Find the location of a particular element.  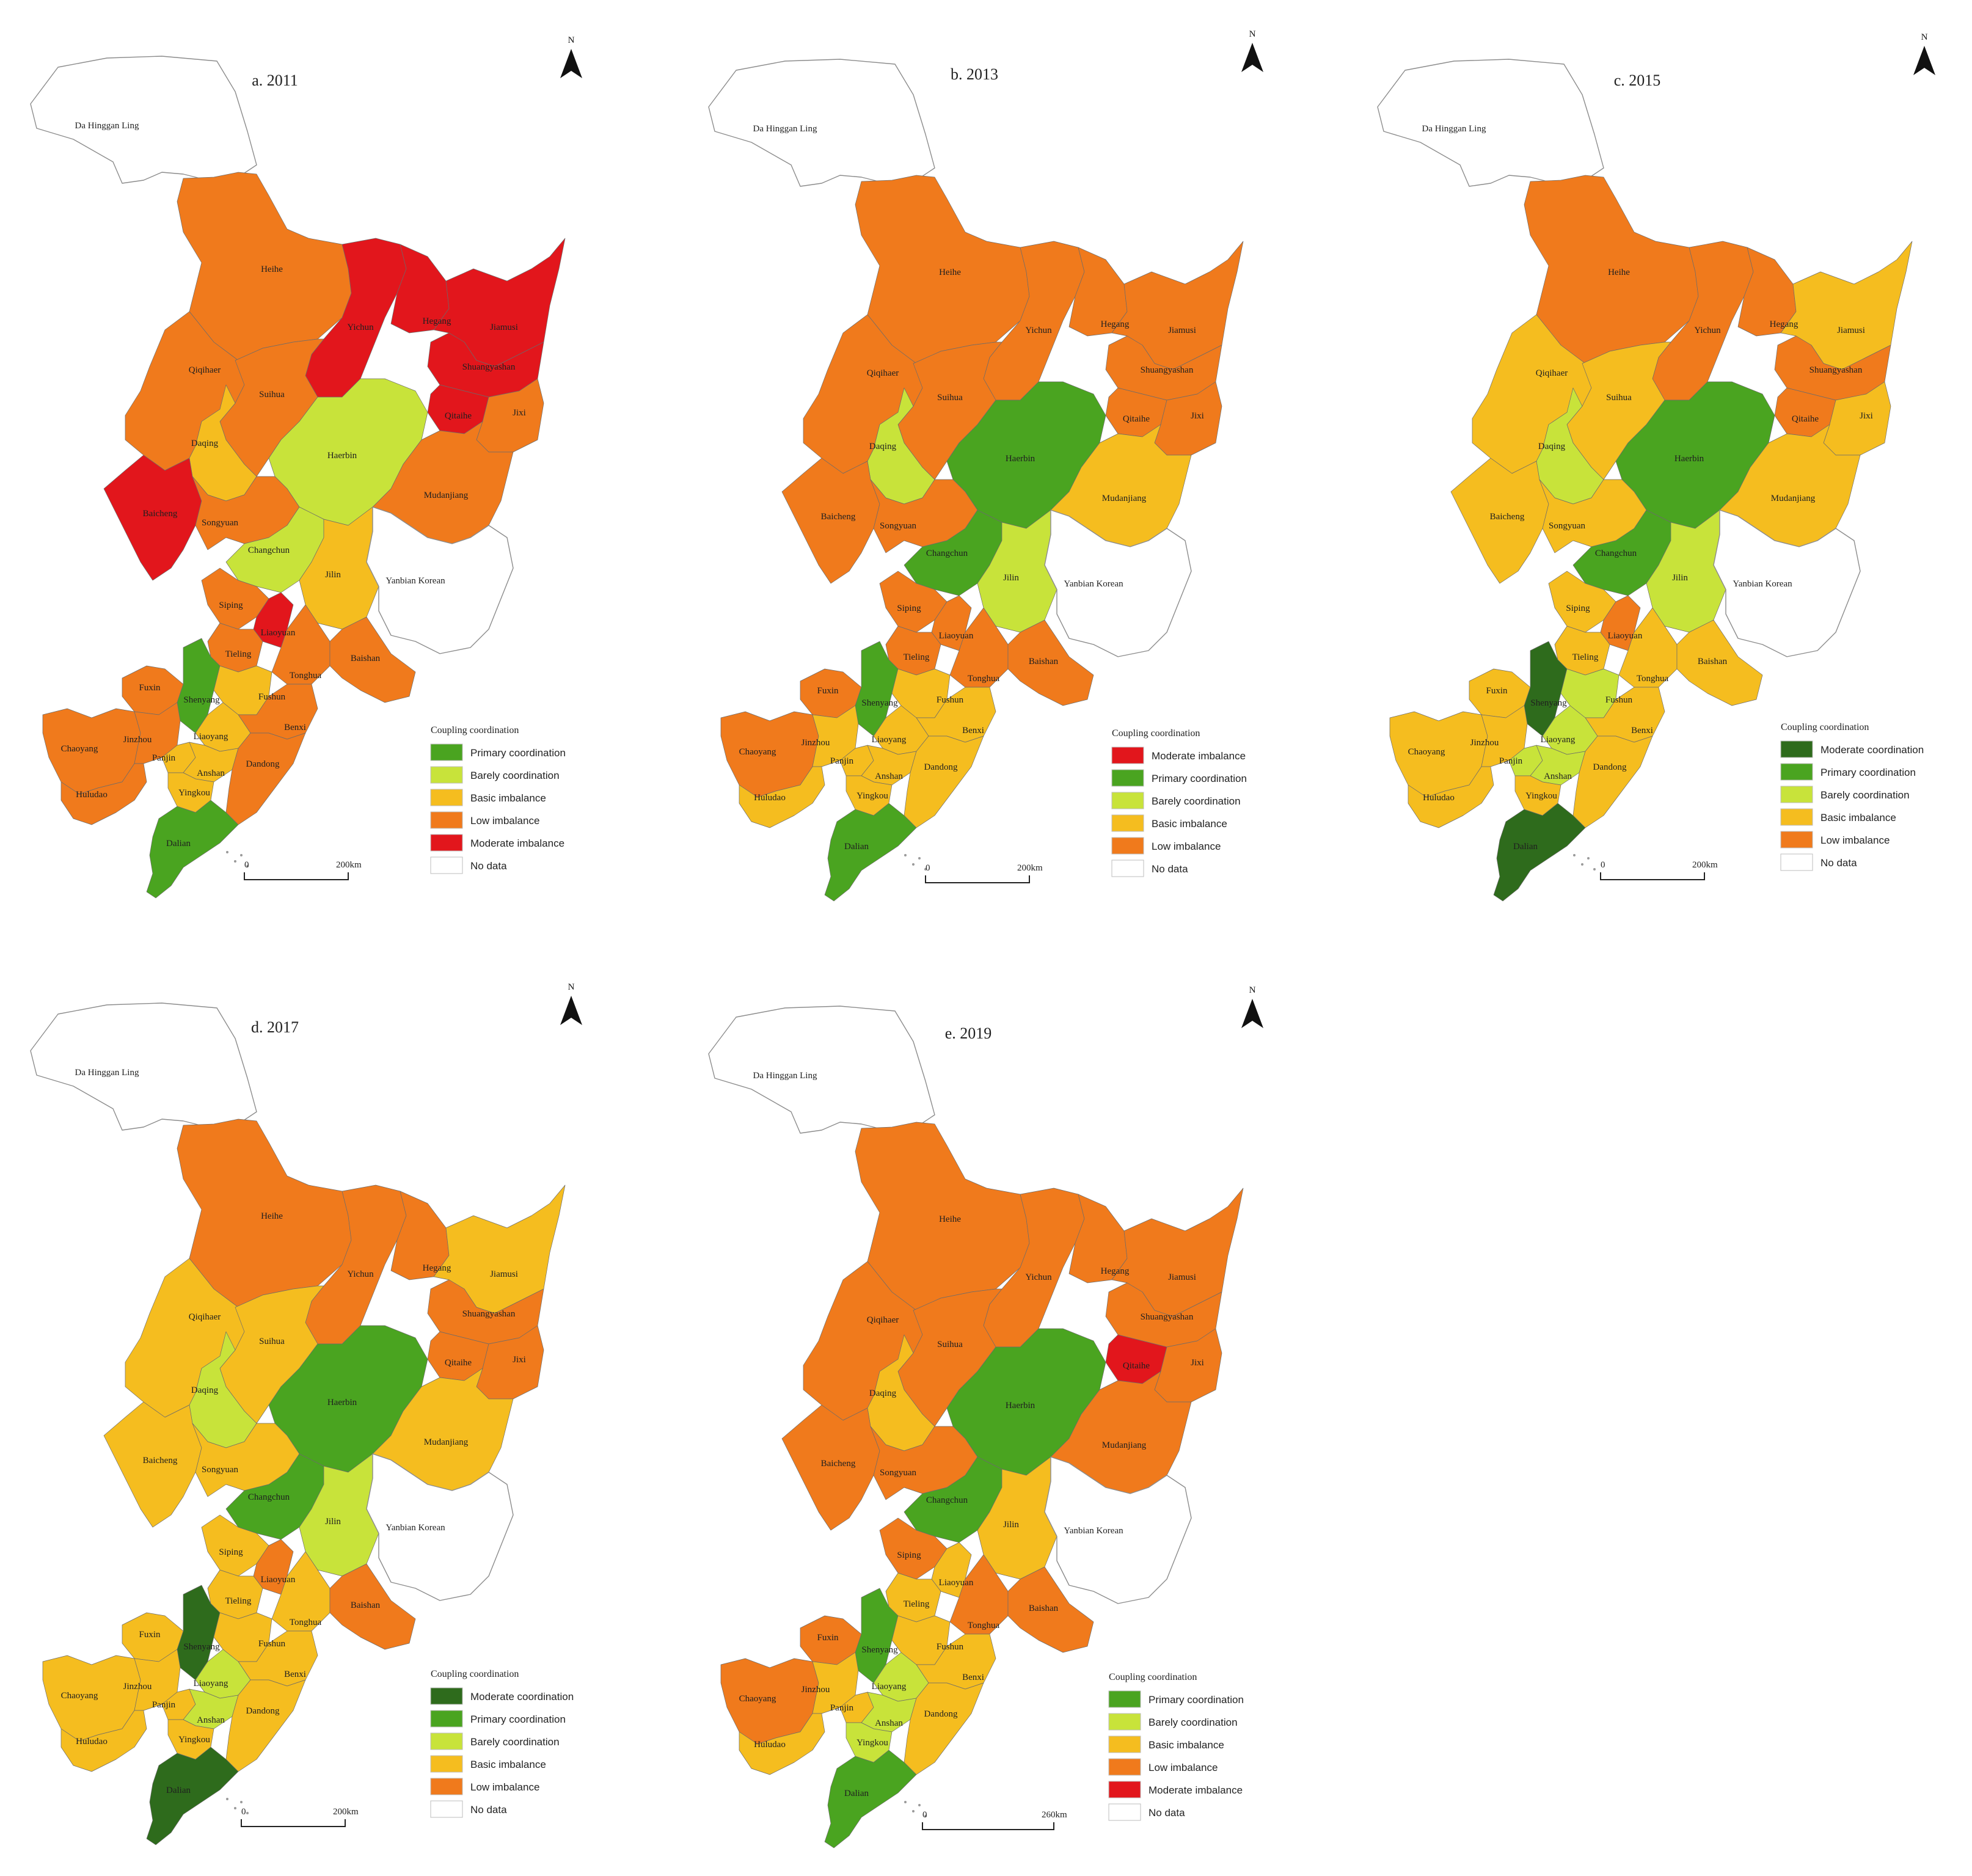

region-dalian is located at coordinates (192, 849).